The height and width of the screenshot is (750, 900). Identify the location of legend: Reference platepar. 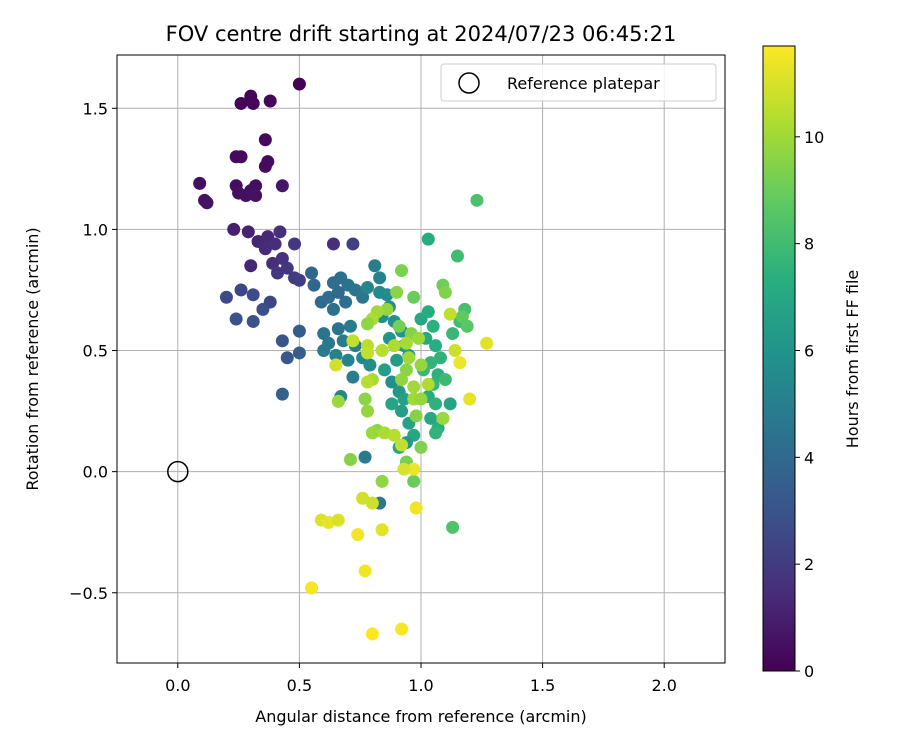
(578, 82).